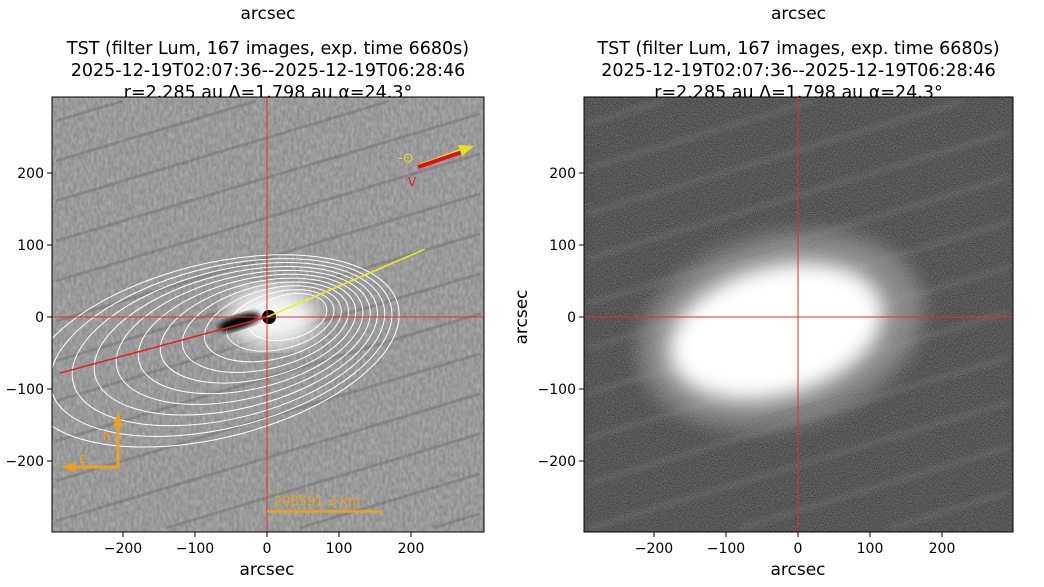  I want to click on velocity-label: V, so click(412, 182).